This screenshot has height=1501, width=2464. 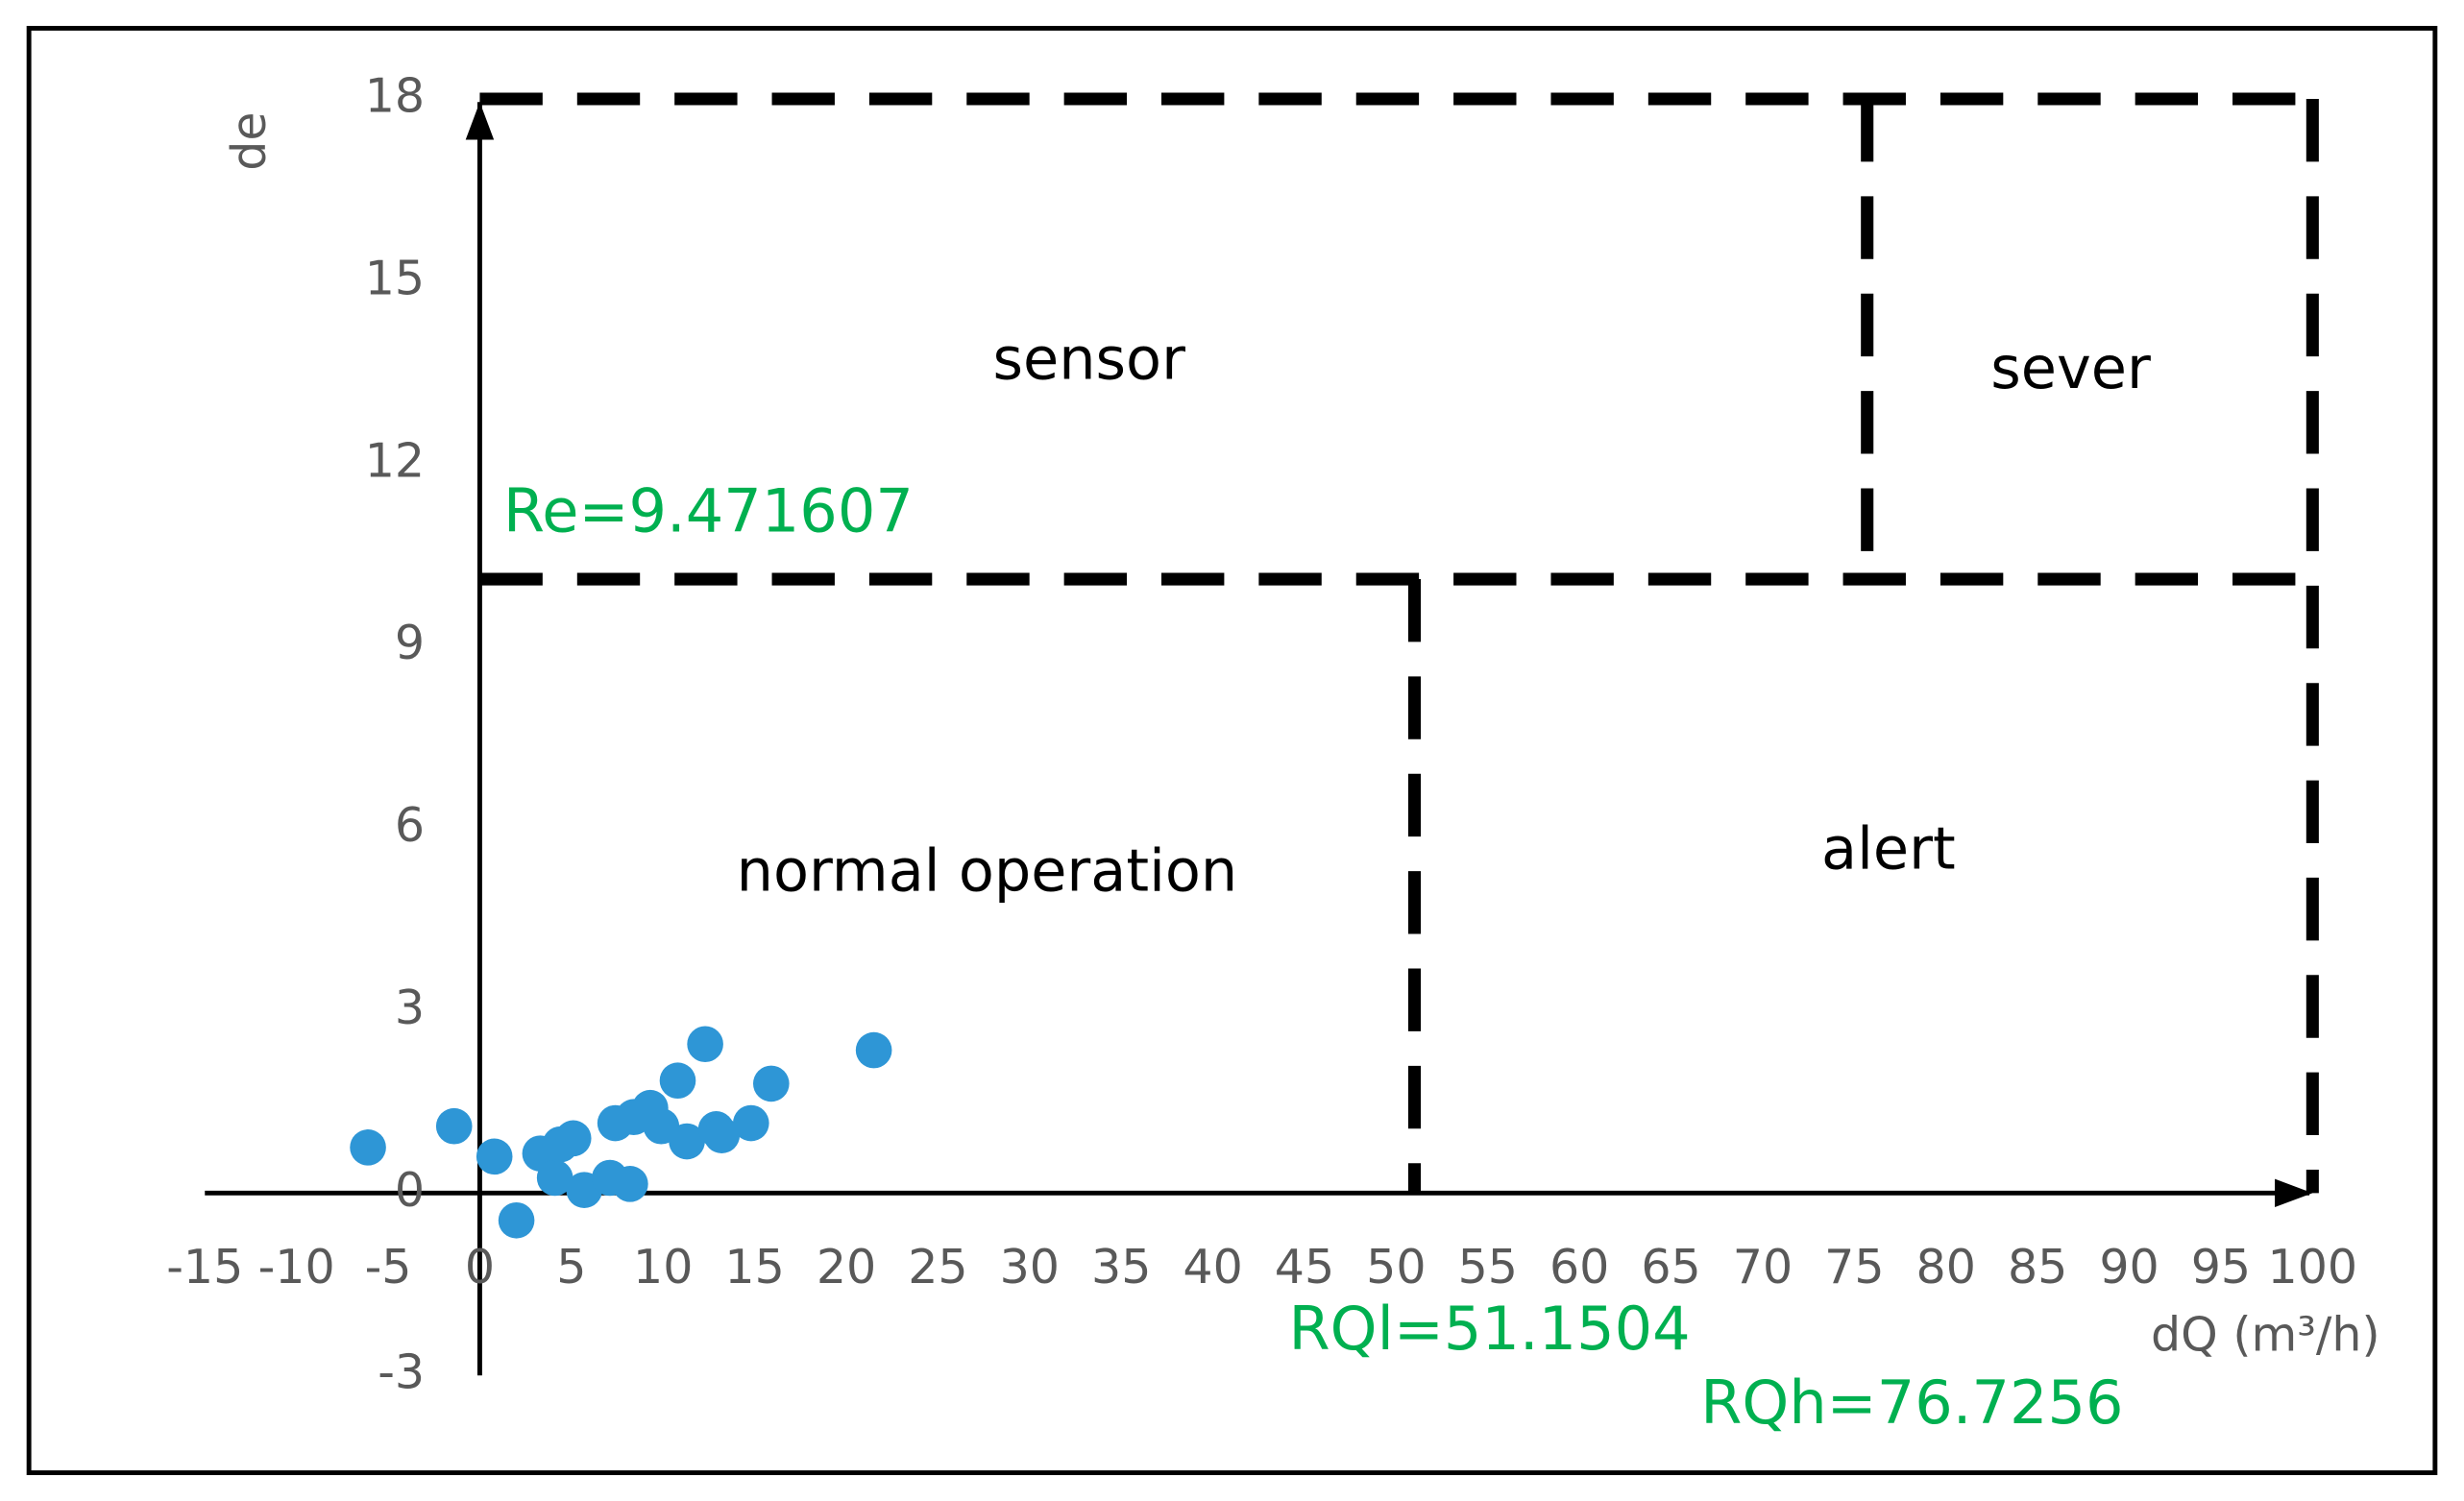 I want to click on y-tick-label: 0, so click(x=410, y=1190).